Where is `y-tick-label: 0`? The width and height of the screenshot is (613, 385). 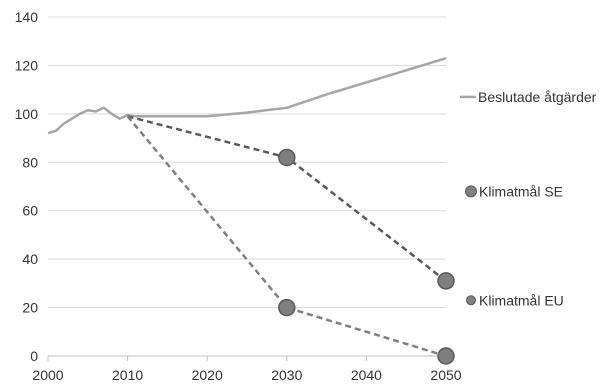 y-tick-label: 0 is located at coordinates (34, 356).